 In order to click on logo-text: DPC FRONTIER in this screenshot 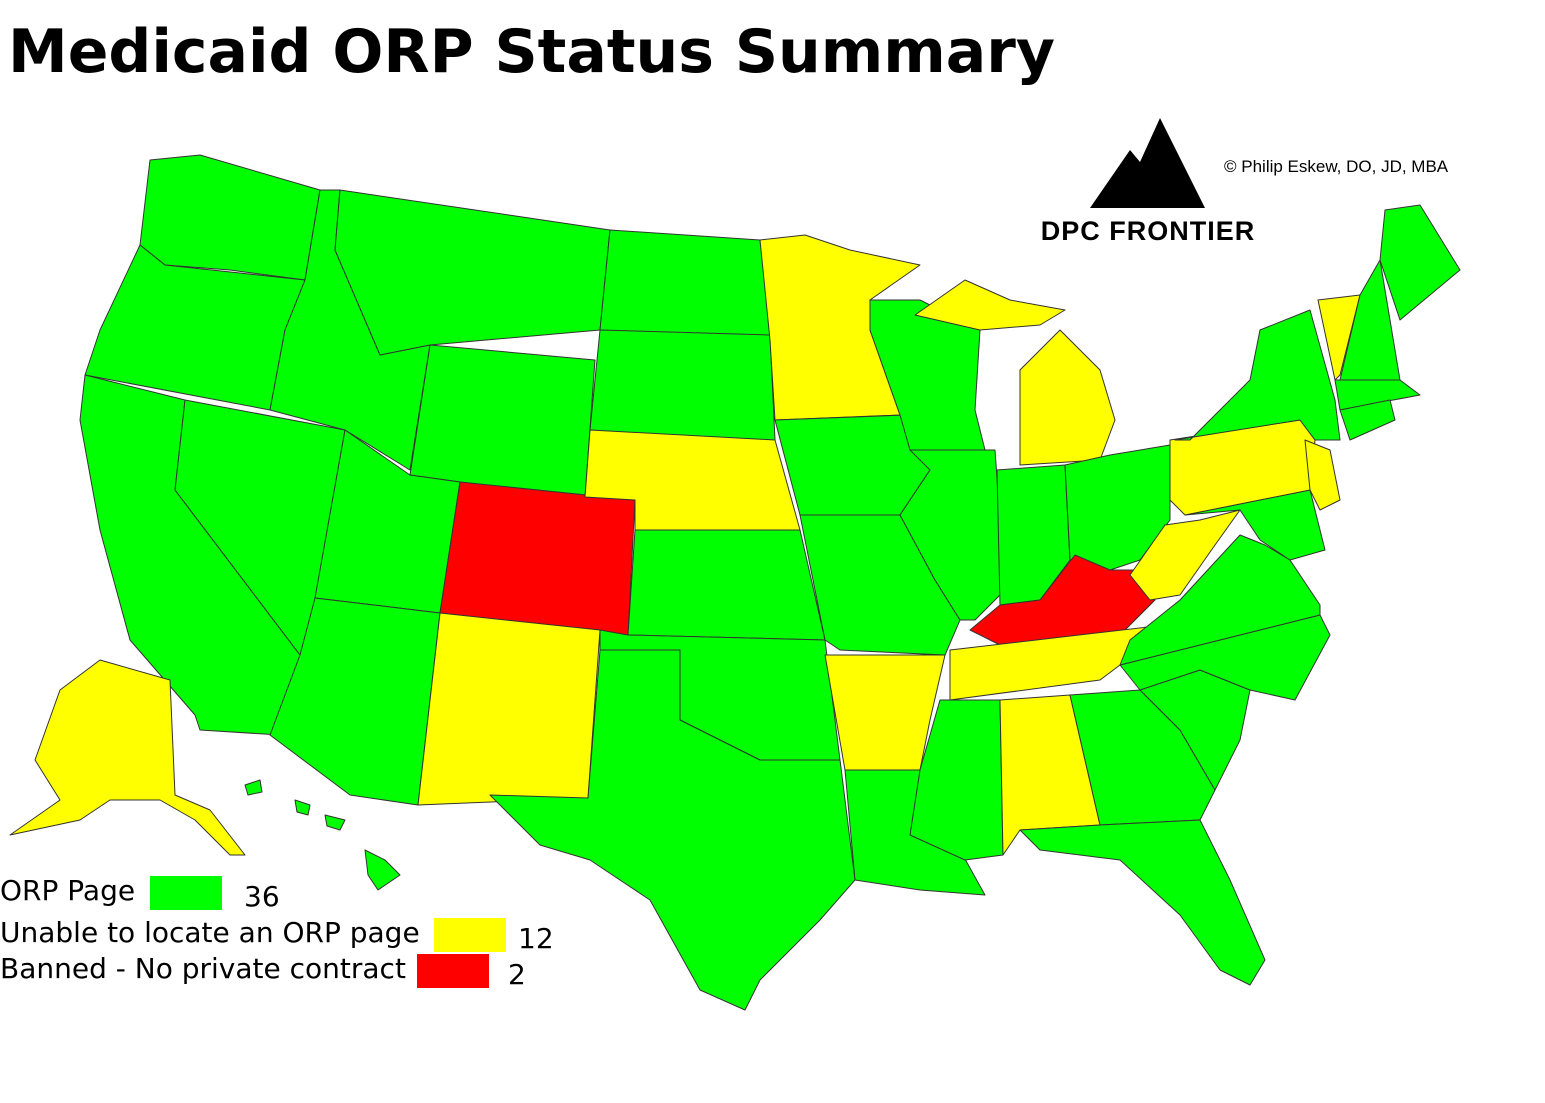, I will do `click(1148, 231)`.